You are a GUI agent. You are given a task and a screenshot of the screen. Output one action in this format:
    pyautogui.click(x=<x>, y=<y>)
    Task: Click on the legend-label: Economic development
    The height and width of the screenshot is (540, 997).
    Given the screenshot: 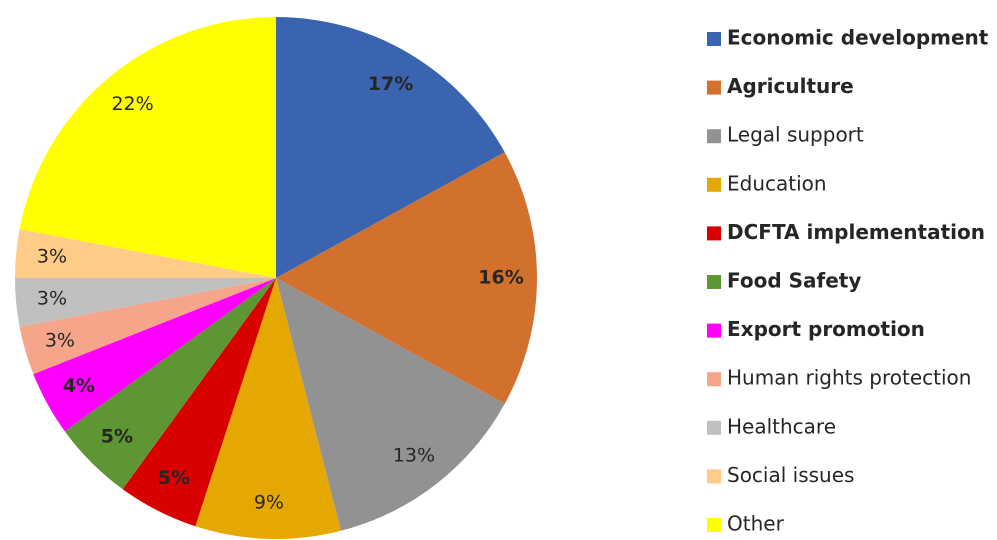 What is the action you would take?
    pyautogui.click(x=858, y=38)
    